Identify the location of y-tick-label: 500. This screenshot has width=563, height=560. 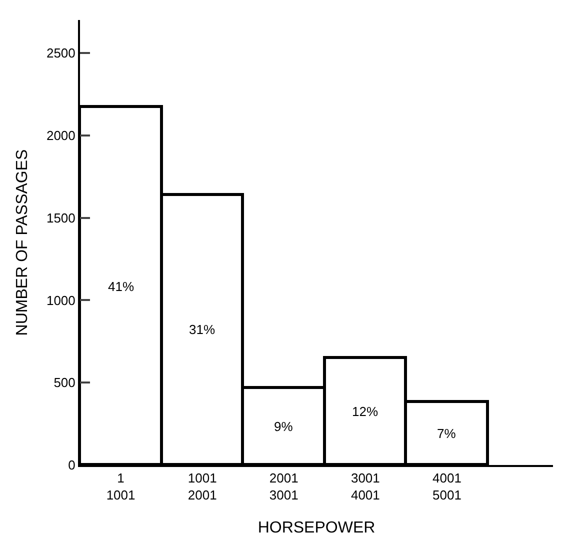
(65, 382).